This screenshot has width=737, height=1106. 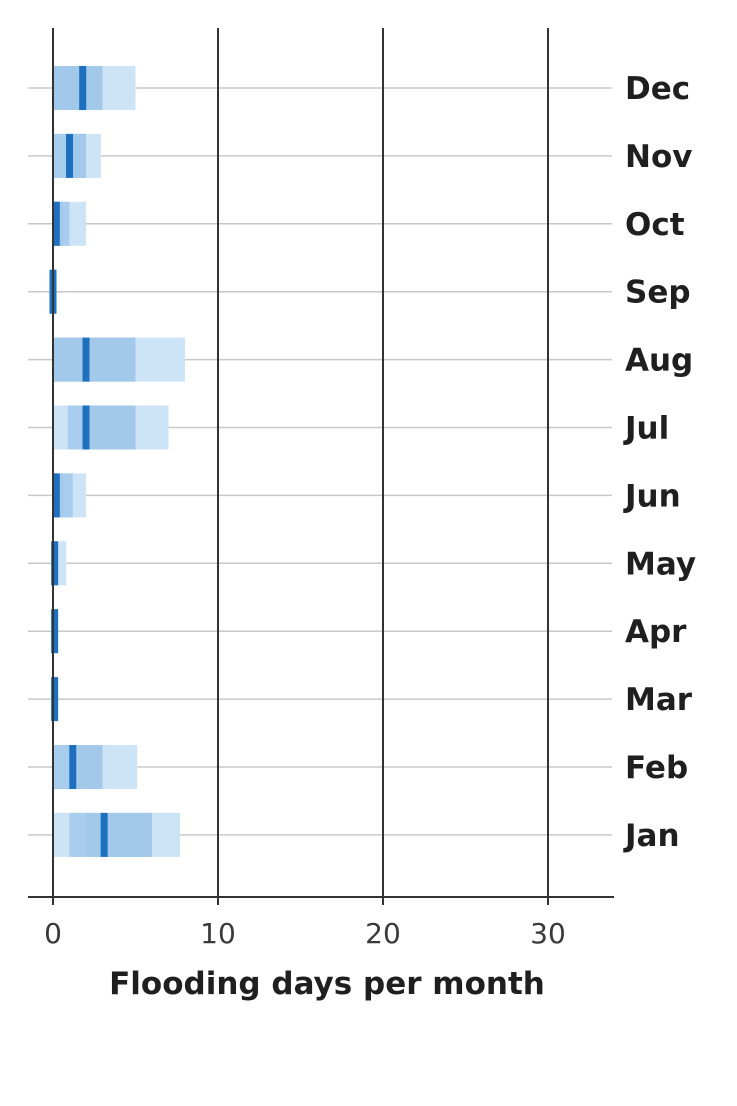 What do you see at coordinates (655, 225) in the screenshot?
I see `month-label: Oct` at bounding box center [655, 225].